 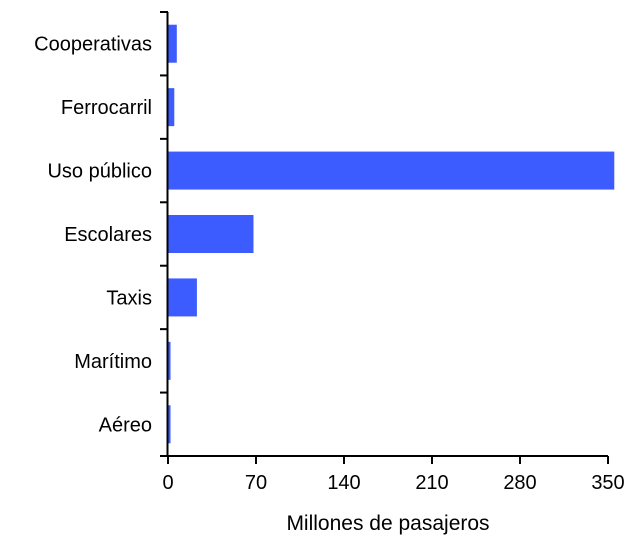 What do you see at coordinates (169, 424) in the screenshot?
I see `bar-aereo` at bounding box center [169, 424].